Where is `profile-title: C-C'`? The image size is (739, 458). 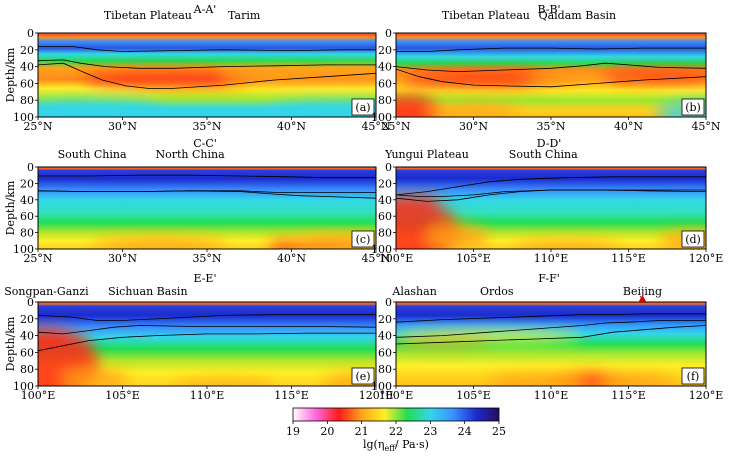 profile-title: C-C' is located at coordinates (205, 143).